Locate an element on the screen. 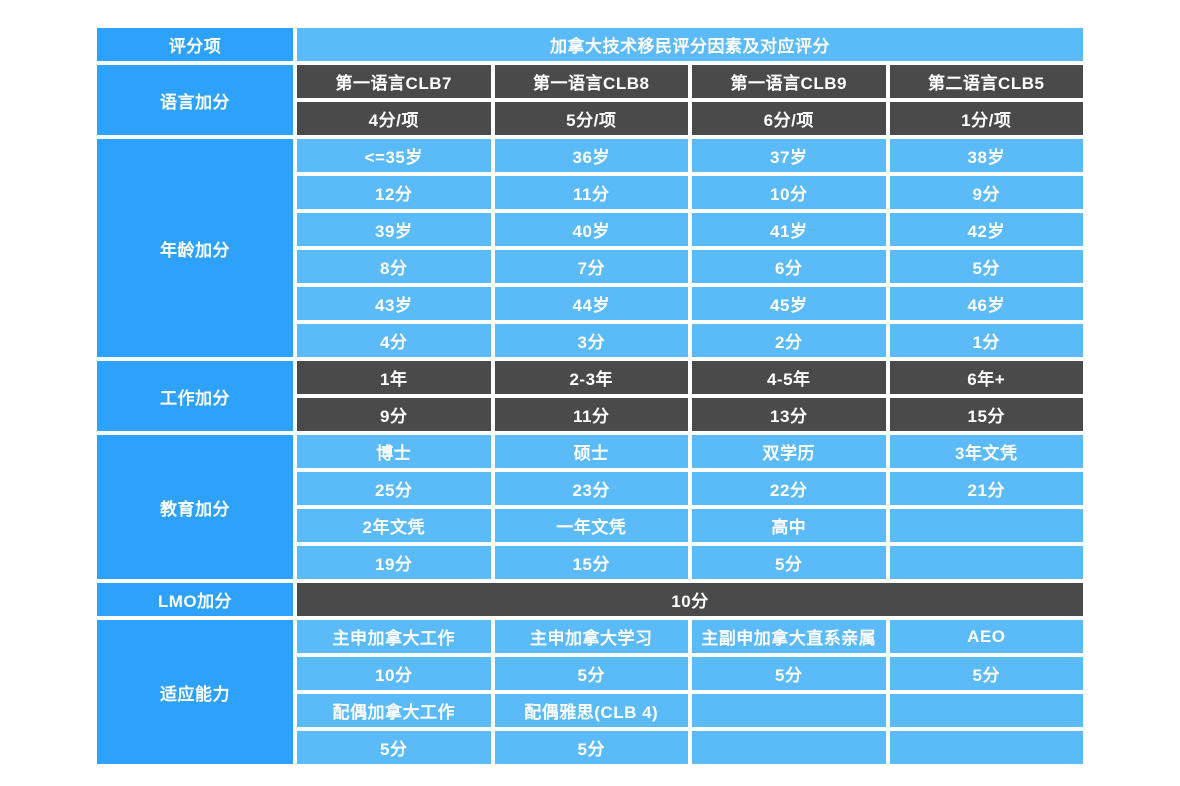  table-cell: 41岁 is located at coordinates (789, 229).